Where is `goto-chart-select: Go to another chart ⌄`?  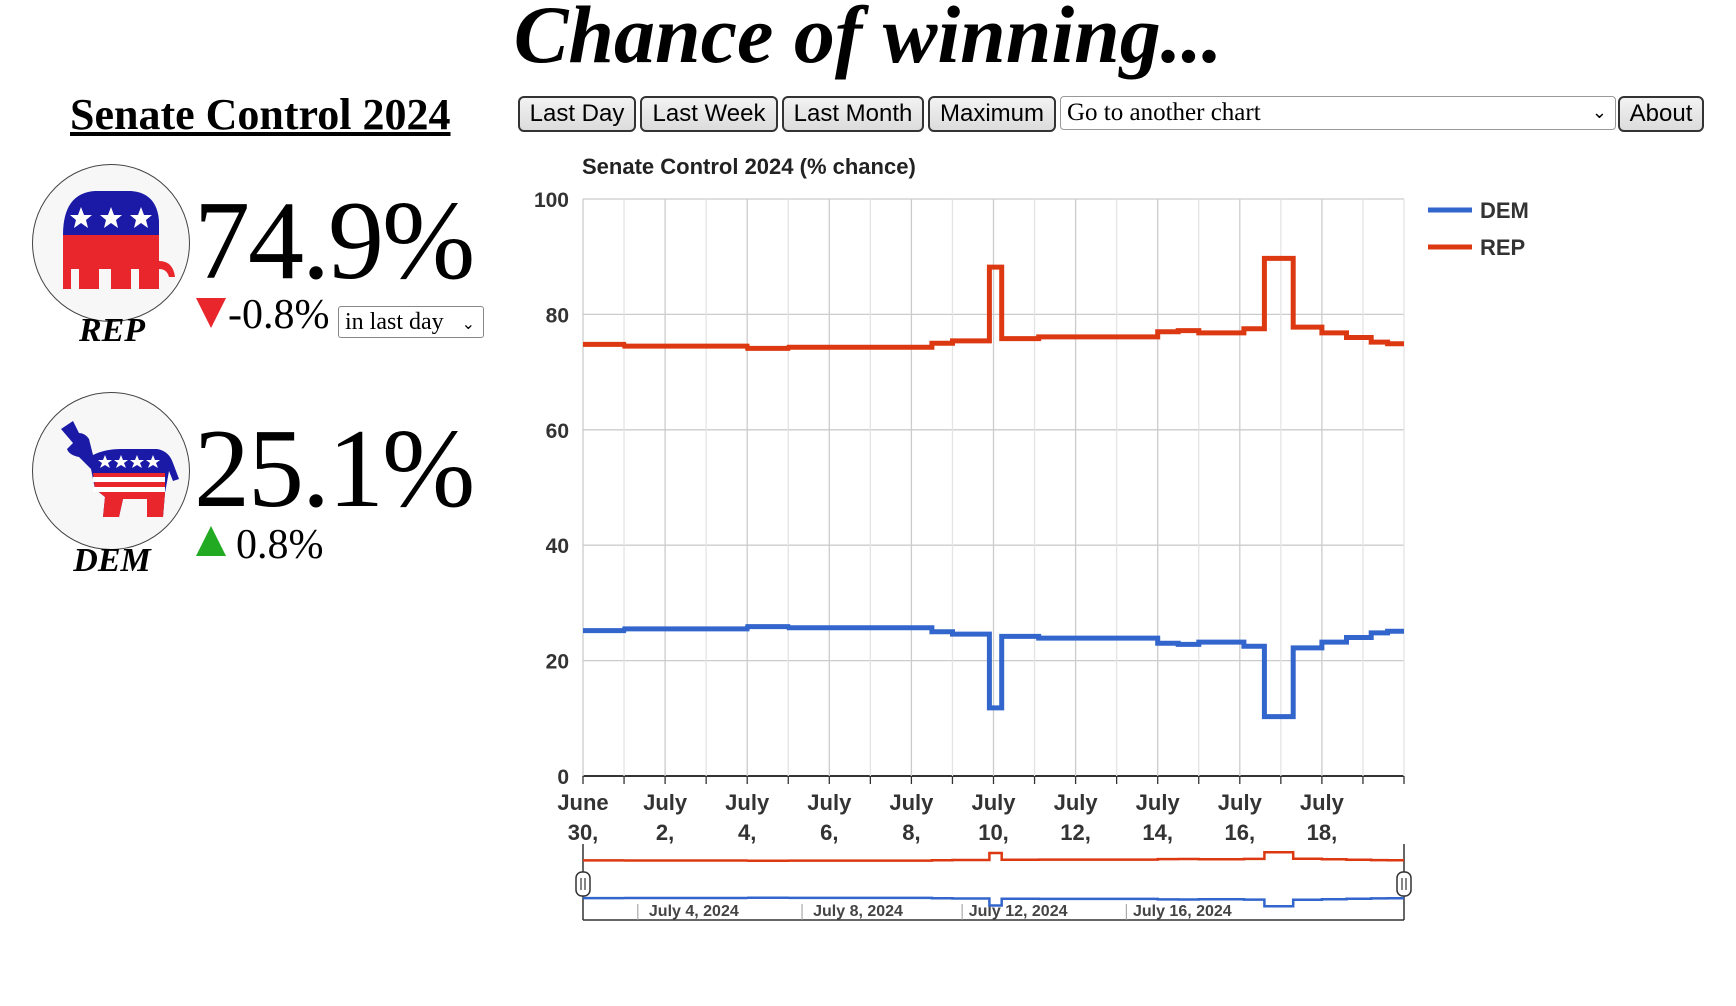 goto-chart-select: Go to another chart ⌄ is located at coordinates (1338, 113).